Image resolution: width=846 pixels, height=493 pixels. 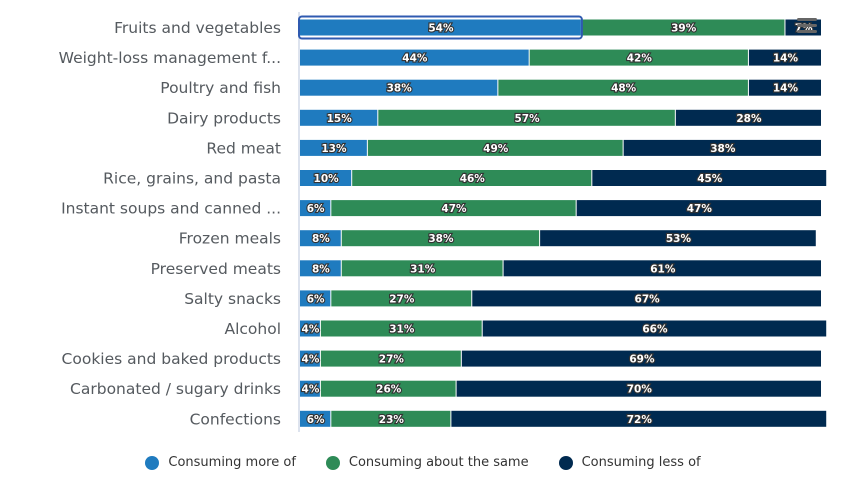 I want to click on data-label: 49%, so click(x=496, y=149).